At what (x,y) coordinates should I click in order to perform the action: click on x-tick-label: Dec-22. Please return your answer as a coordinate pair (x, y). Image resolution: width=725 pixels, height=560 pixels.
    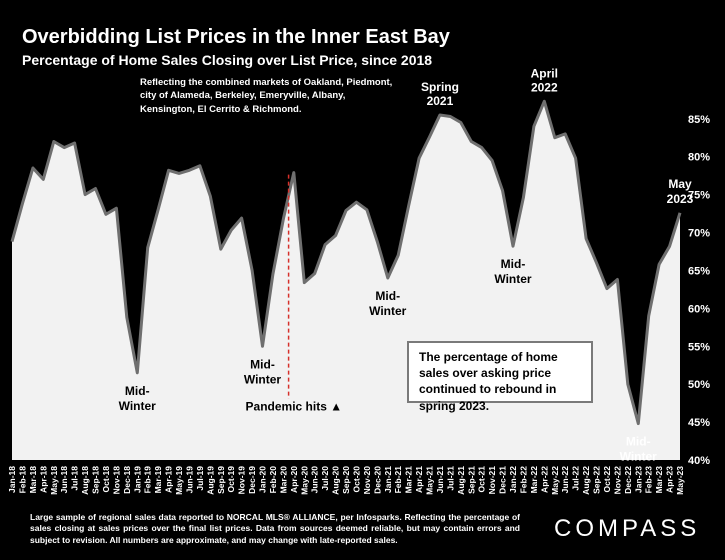
    Looking at the image, I should click on (628, 480).